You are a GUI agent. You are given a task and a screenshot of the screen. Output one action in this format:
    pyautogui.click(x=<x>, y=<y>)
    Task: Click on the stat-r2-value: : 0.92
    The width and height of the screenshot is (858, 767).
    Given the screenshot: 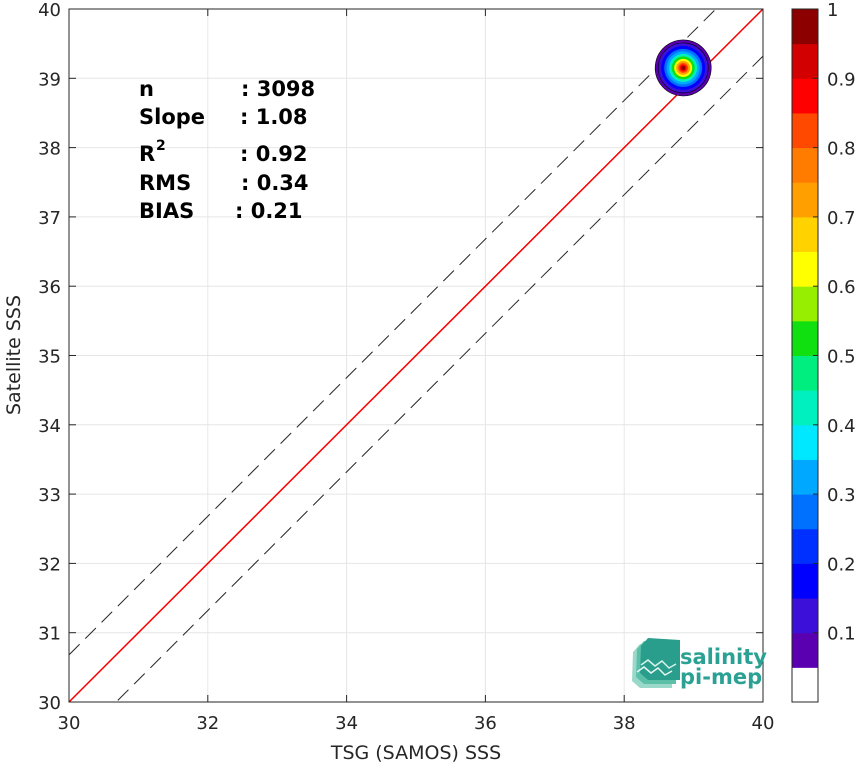 What is the action you would take?
    pyautogui.click(x=274, y=154)
    